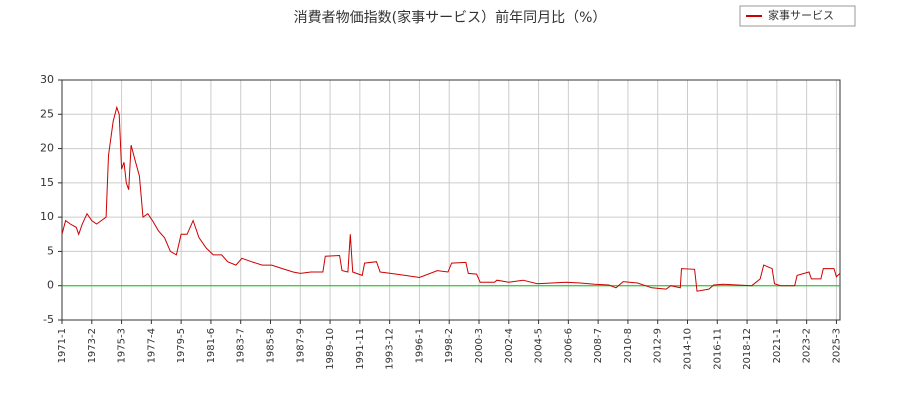 Image resolution: width=900 pixels, height=400 pixels. I want to click on x-tick-label: 1973-2, so click(92, 345).